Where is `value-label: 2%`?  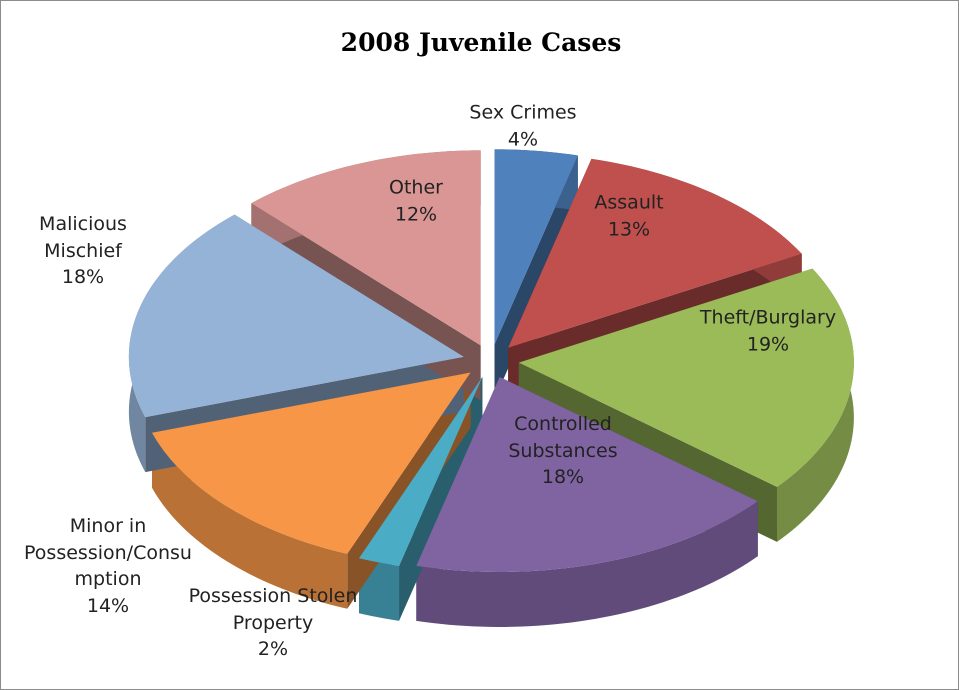
value-label: 2% is located at coordinates (273, 649).